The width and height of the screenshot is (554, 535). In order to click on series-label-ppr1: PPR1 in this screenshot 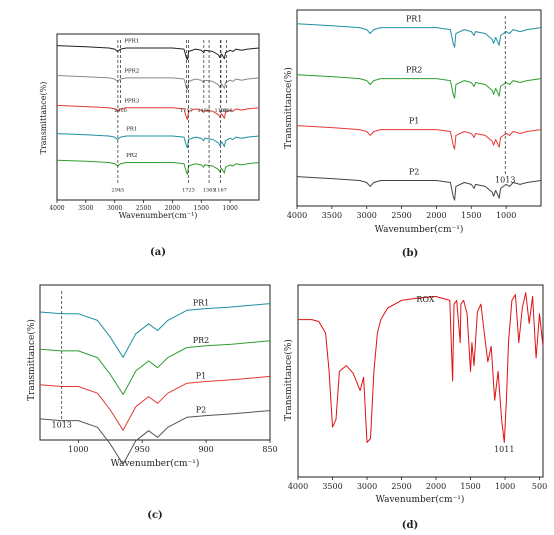, I will do `click(131, 42)`.